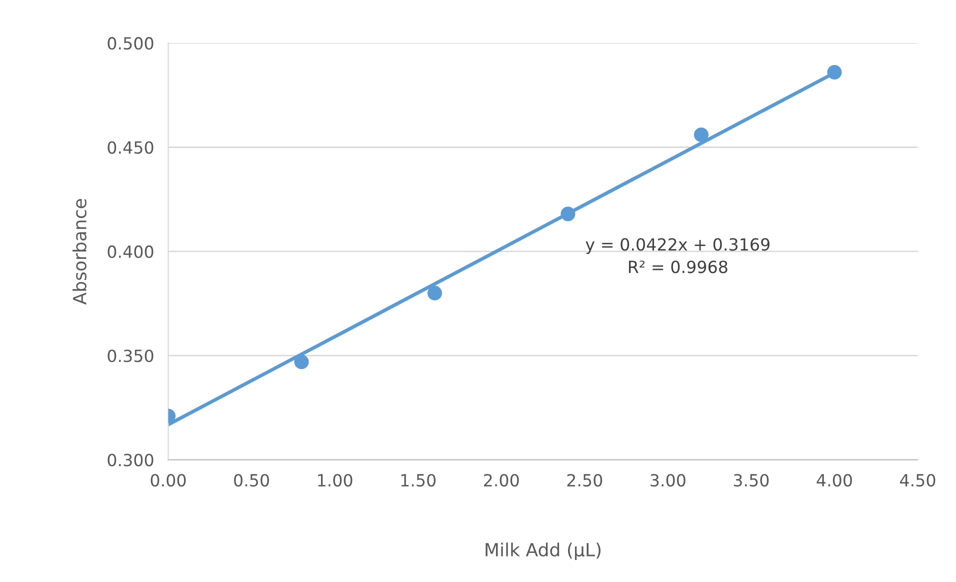 The height and width of the screenshot is (582, 956). What do you see at coordinates (131, 251) in the screenshot?
I see `y-tick-label: 0.400` at bounding box center [131, 251].